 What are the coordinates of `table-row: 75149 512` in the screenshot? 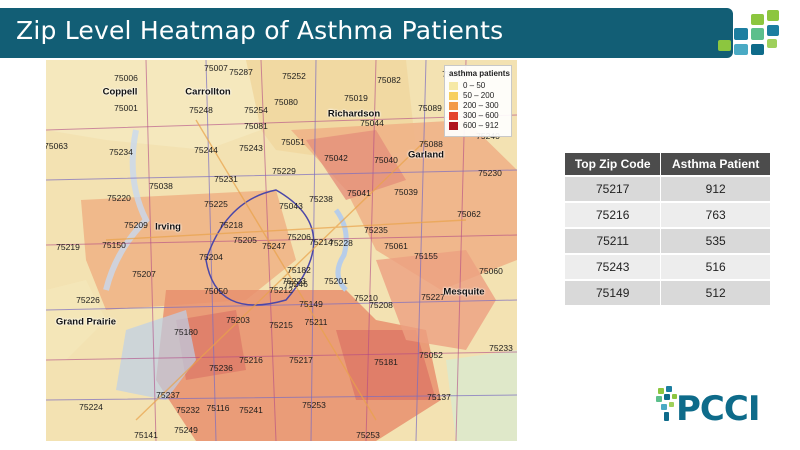 It's located at (667, 292).